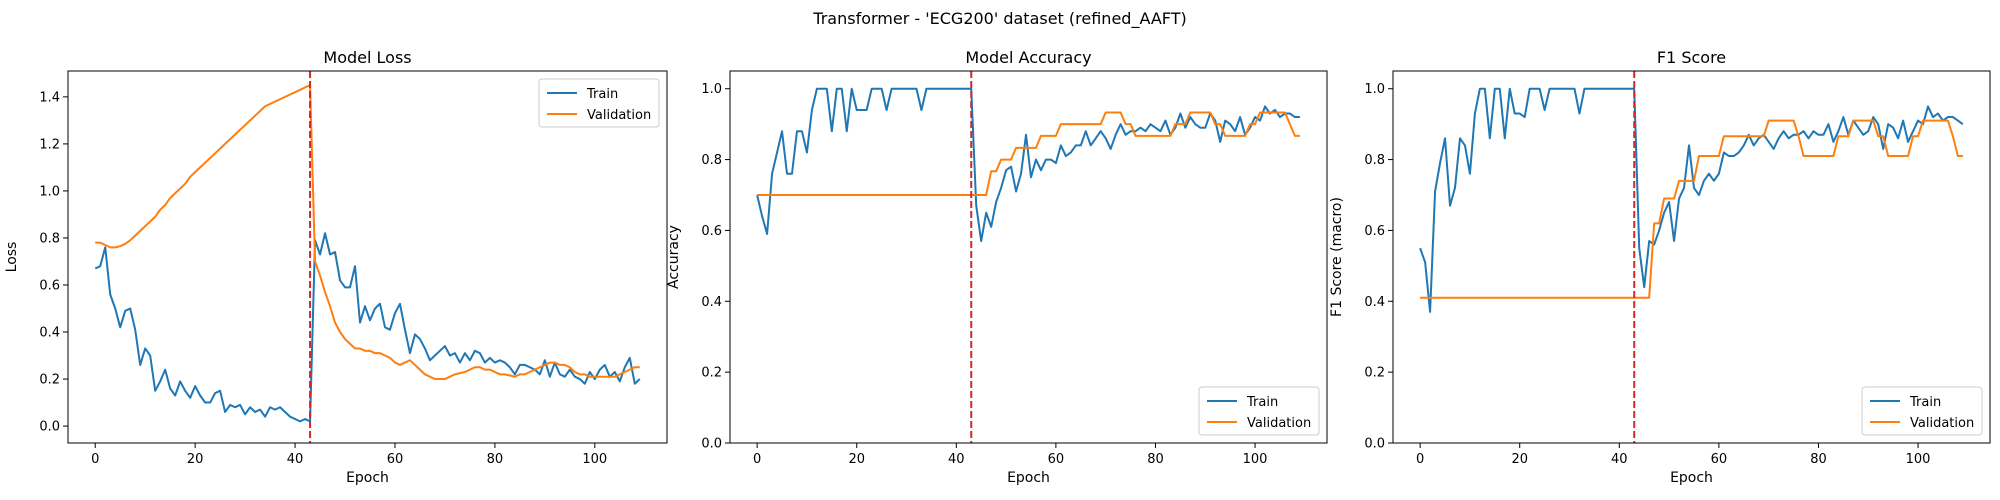 This screenshot has width=2000, height=500. What do you see at coordinates (367, 57) in the screenshot?
I see `chart-title: Model Loss` at bounding box center [367, 57].